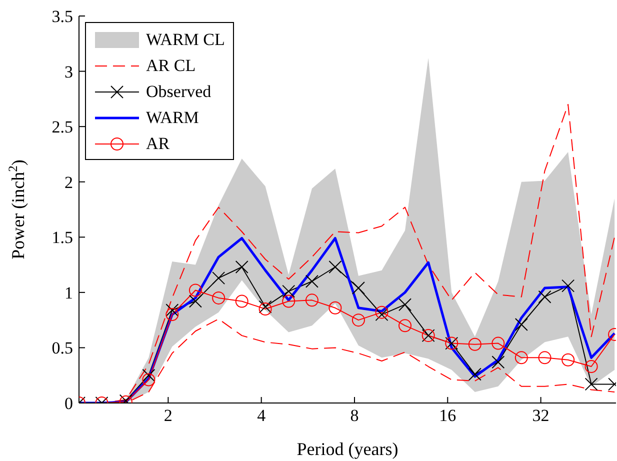 The height and width of the screenshot is (461, 617). What do you see at coordinates (68, 292) in the screenshot?
I see `y-tick-label: 1` at bounding box center [68, 292].